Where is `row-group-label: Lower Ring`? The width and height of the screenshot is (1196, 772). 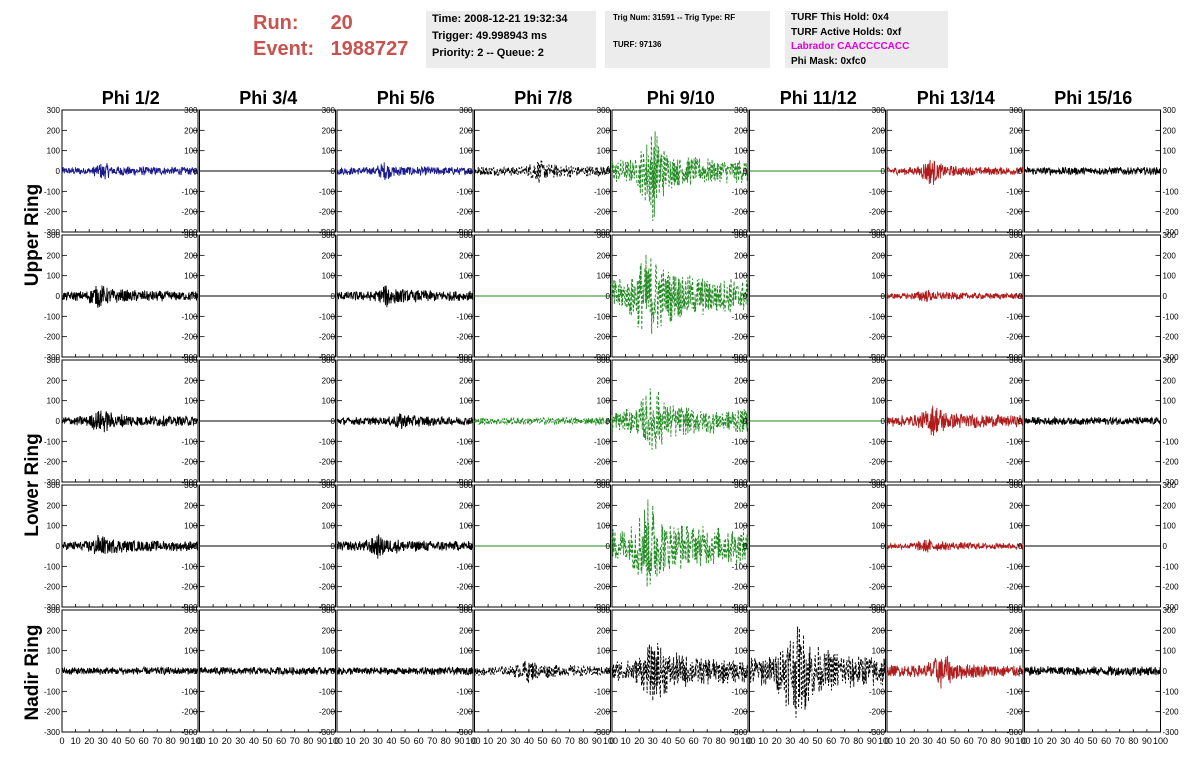
row-group-label: Lower Ring is located at coordinates (32, 484).